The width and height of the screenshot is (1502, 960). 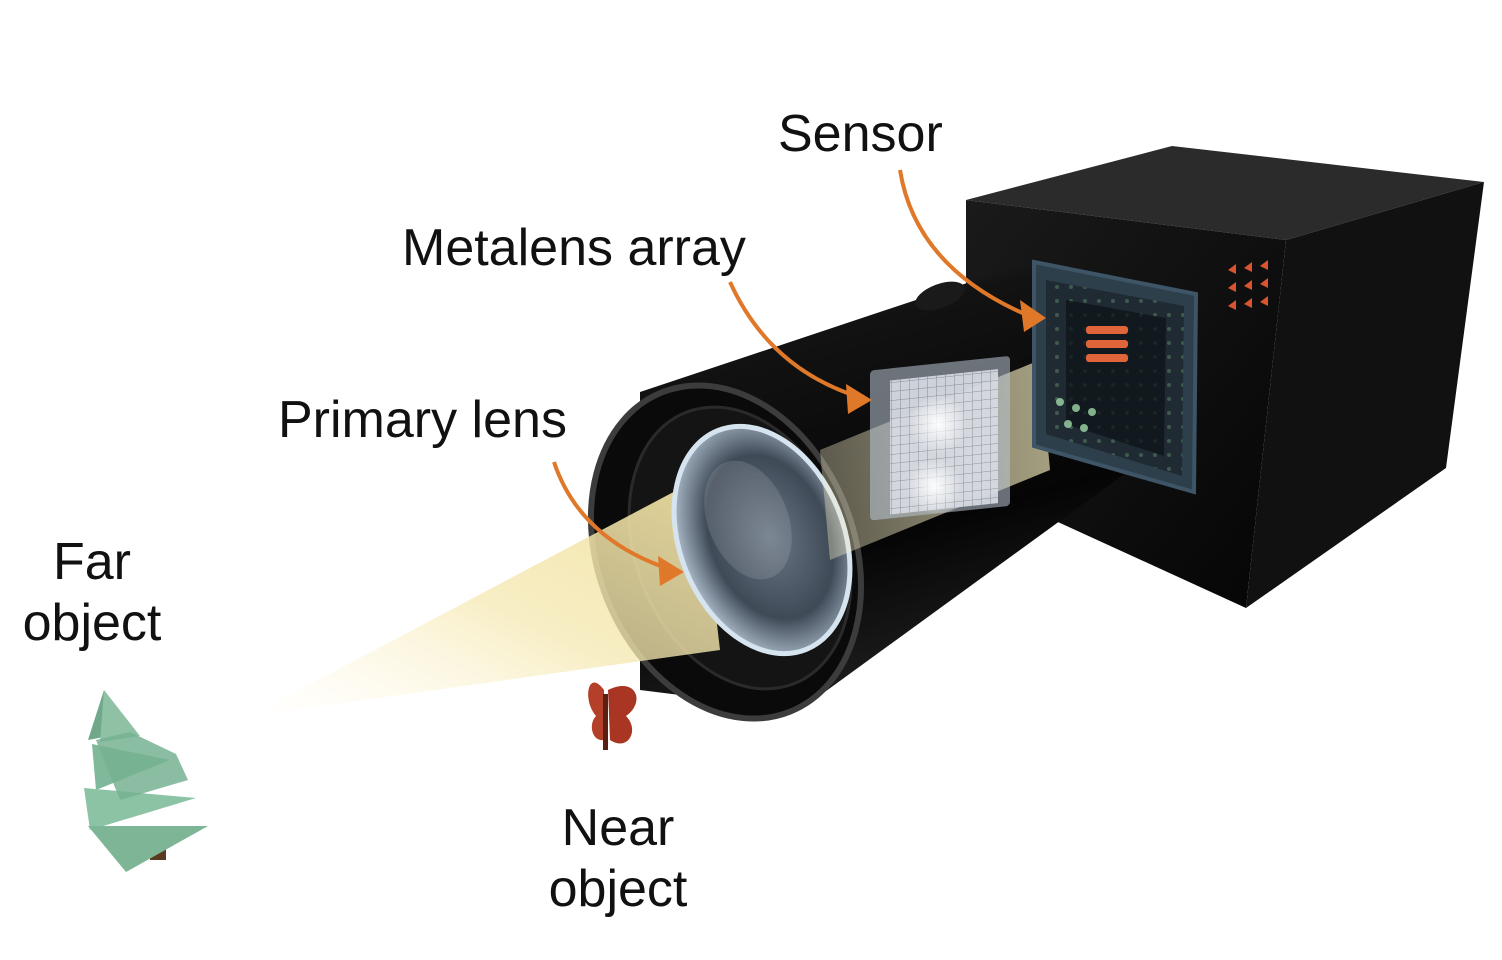 I want to click on label-near-object-line2: object, so click(x=618, y=889).